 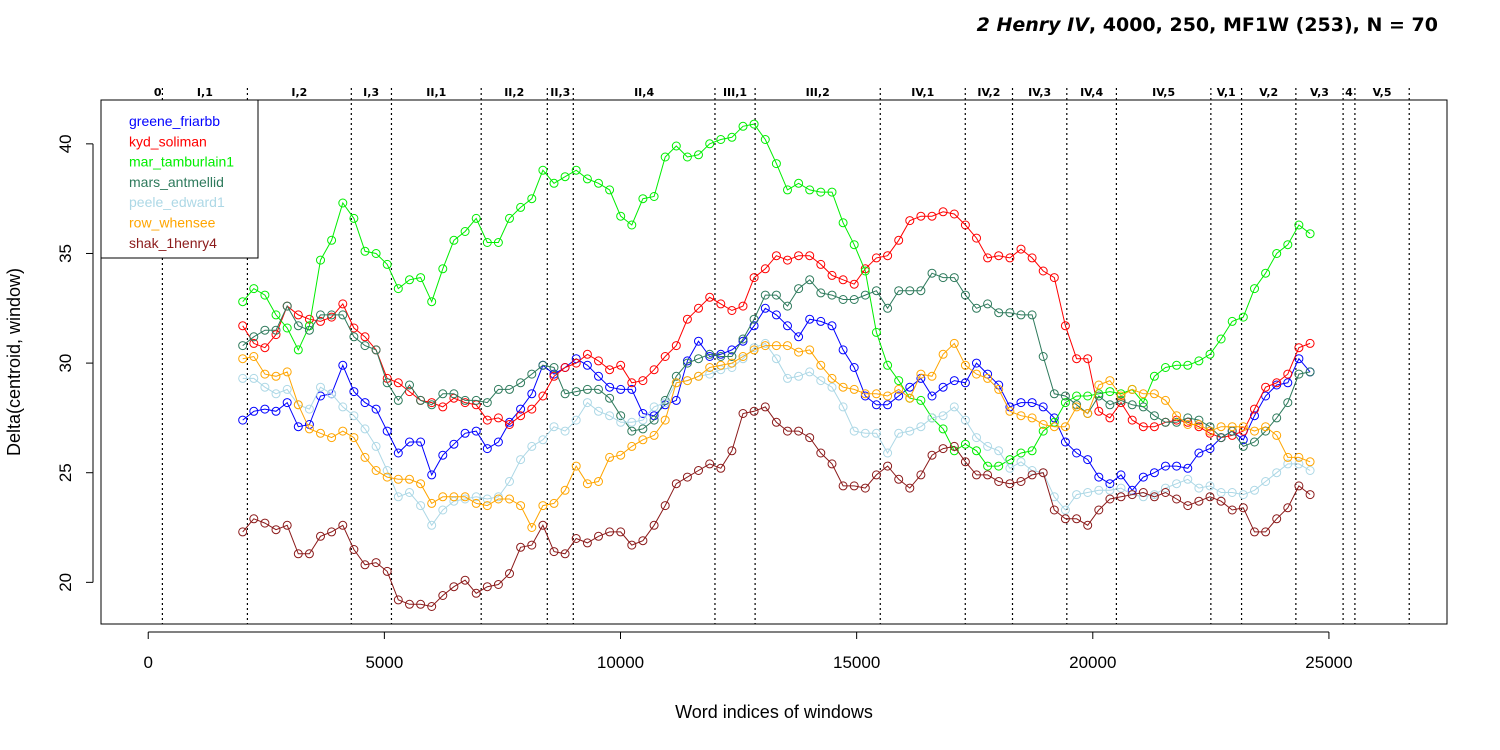 I want to click on act-label-15: V,1, so click(x=1226, y=92).